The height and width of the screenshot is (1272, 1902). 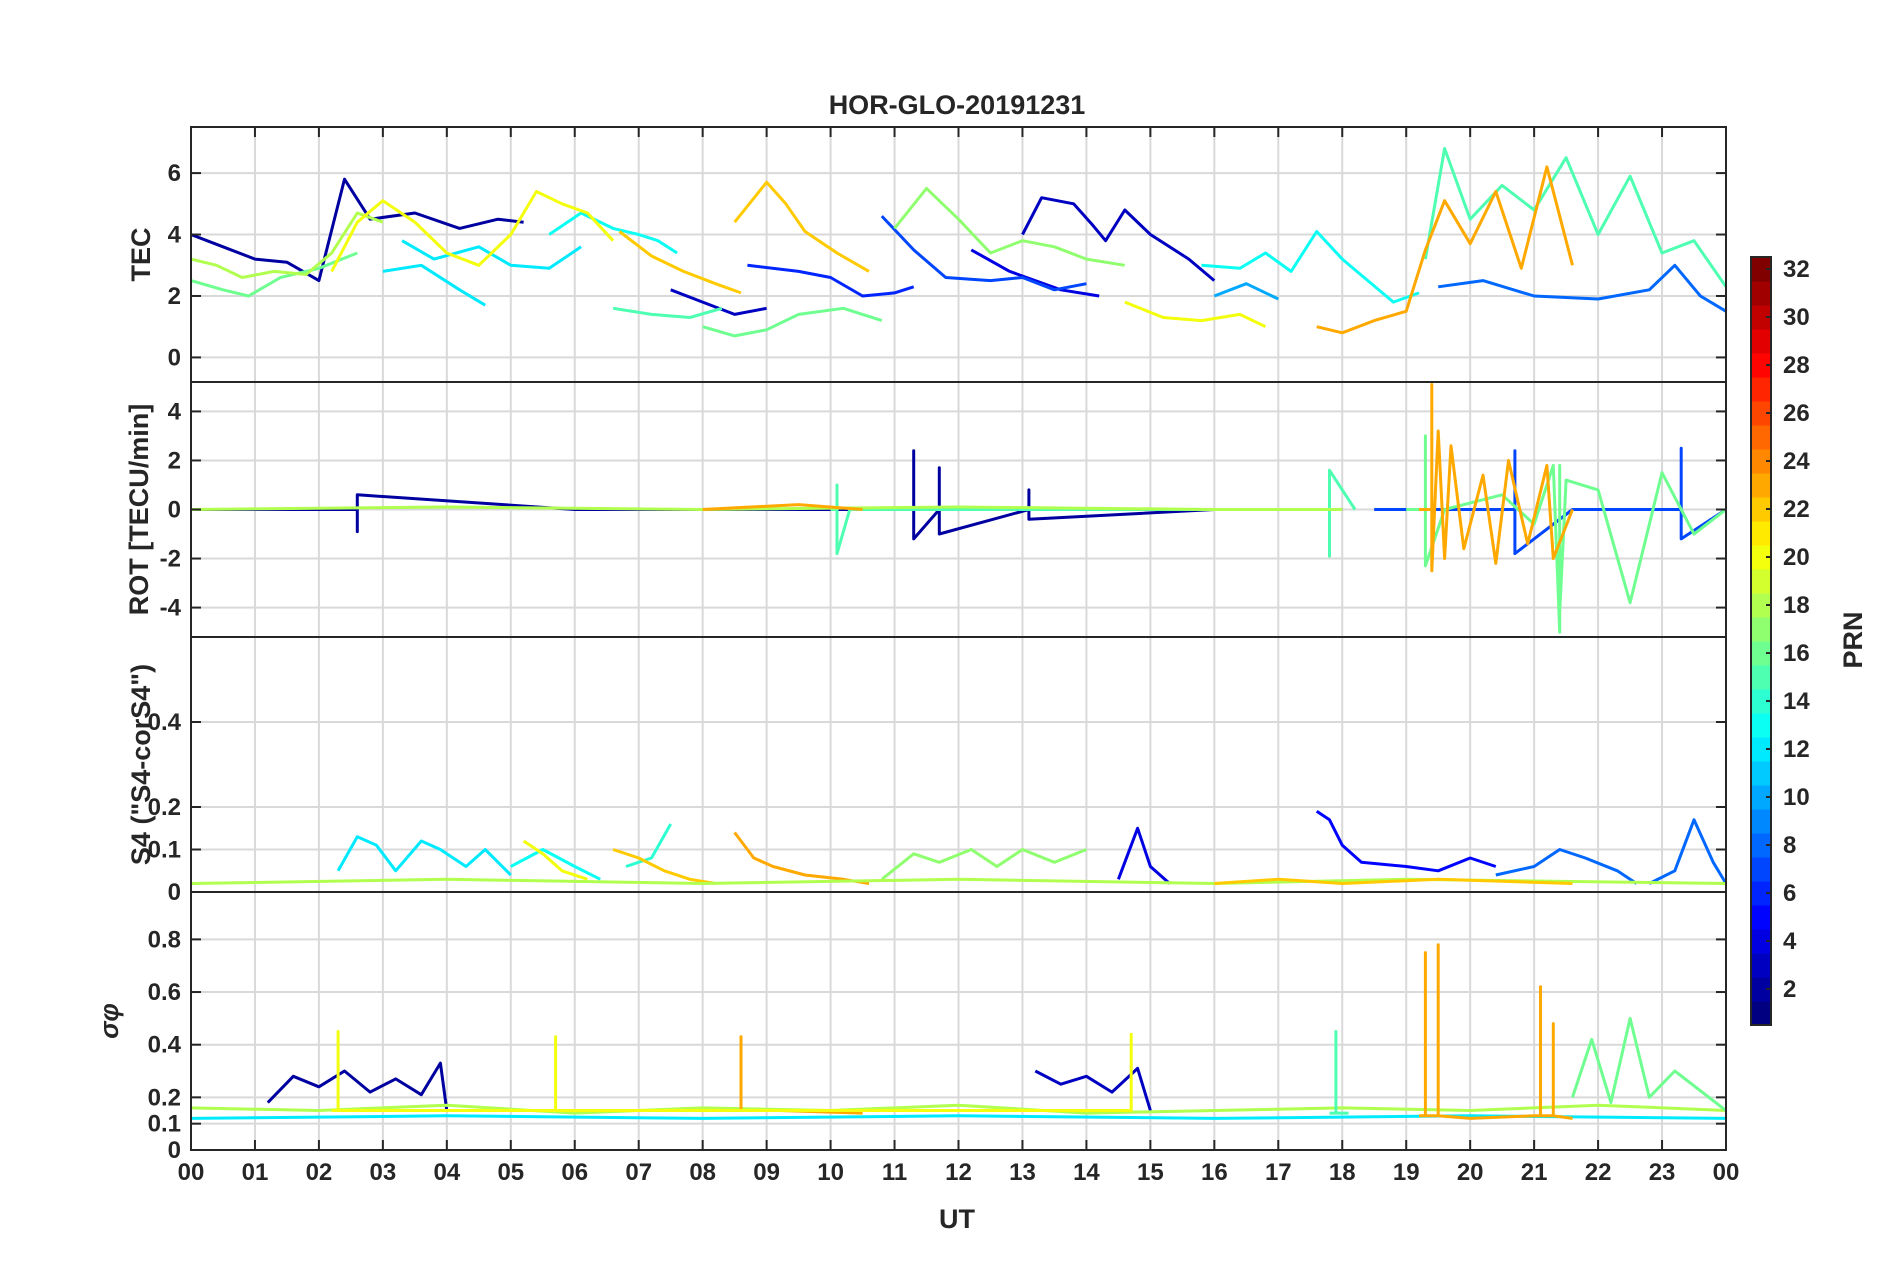 I want to click on y-tick-label: 0.1, so click(x=164, y=1124).